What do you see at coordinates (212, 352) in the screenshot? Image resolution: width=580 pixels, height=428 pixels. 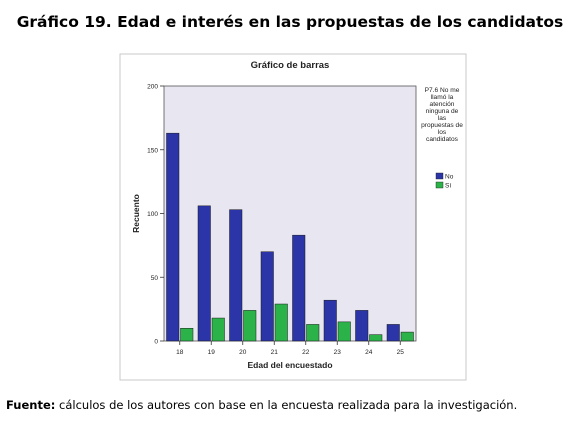 I see `x-tick-label: 19` at bounding box center [212, 352].